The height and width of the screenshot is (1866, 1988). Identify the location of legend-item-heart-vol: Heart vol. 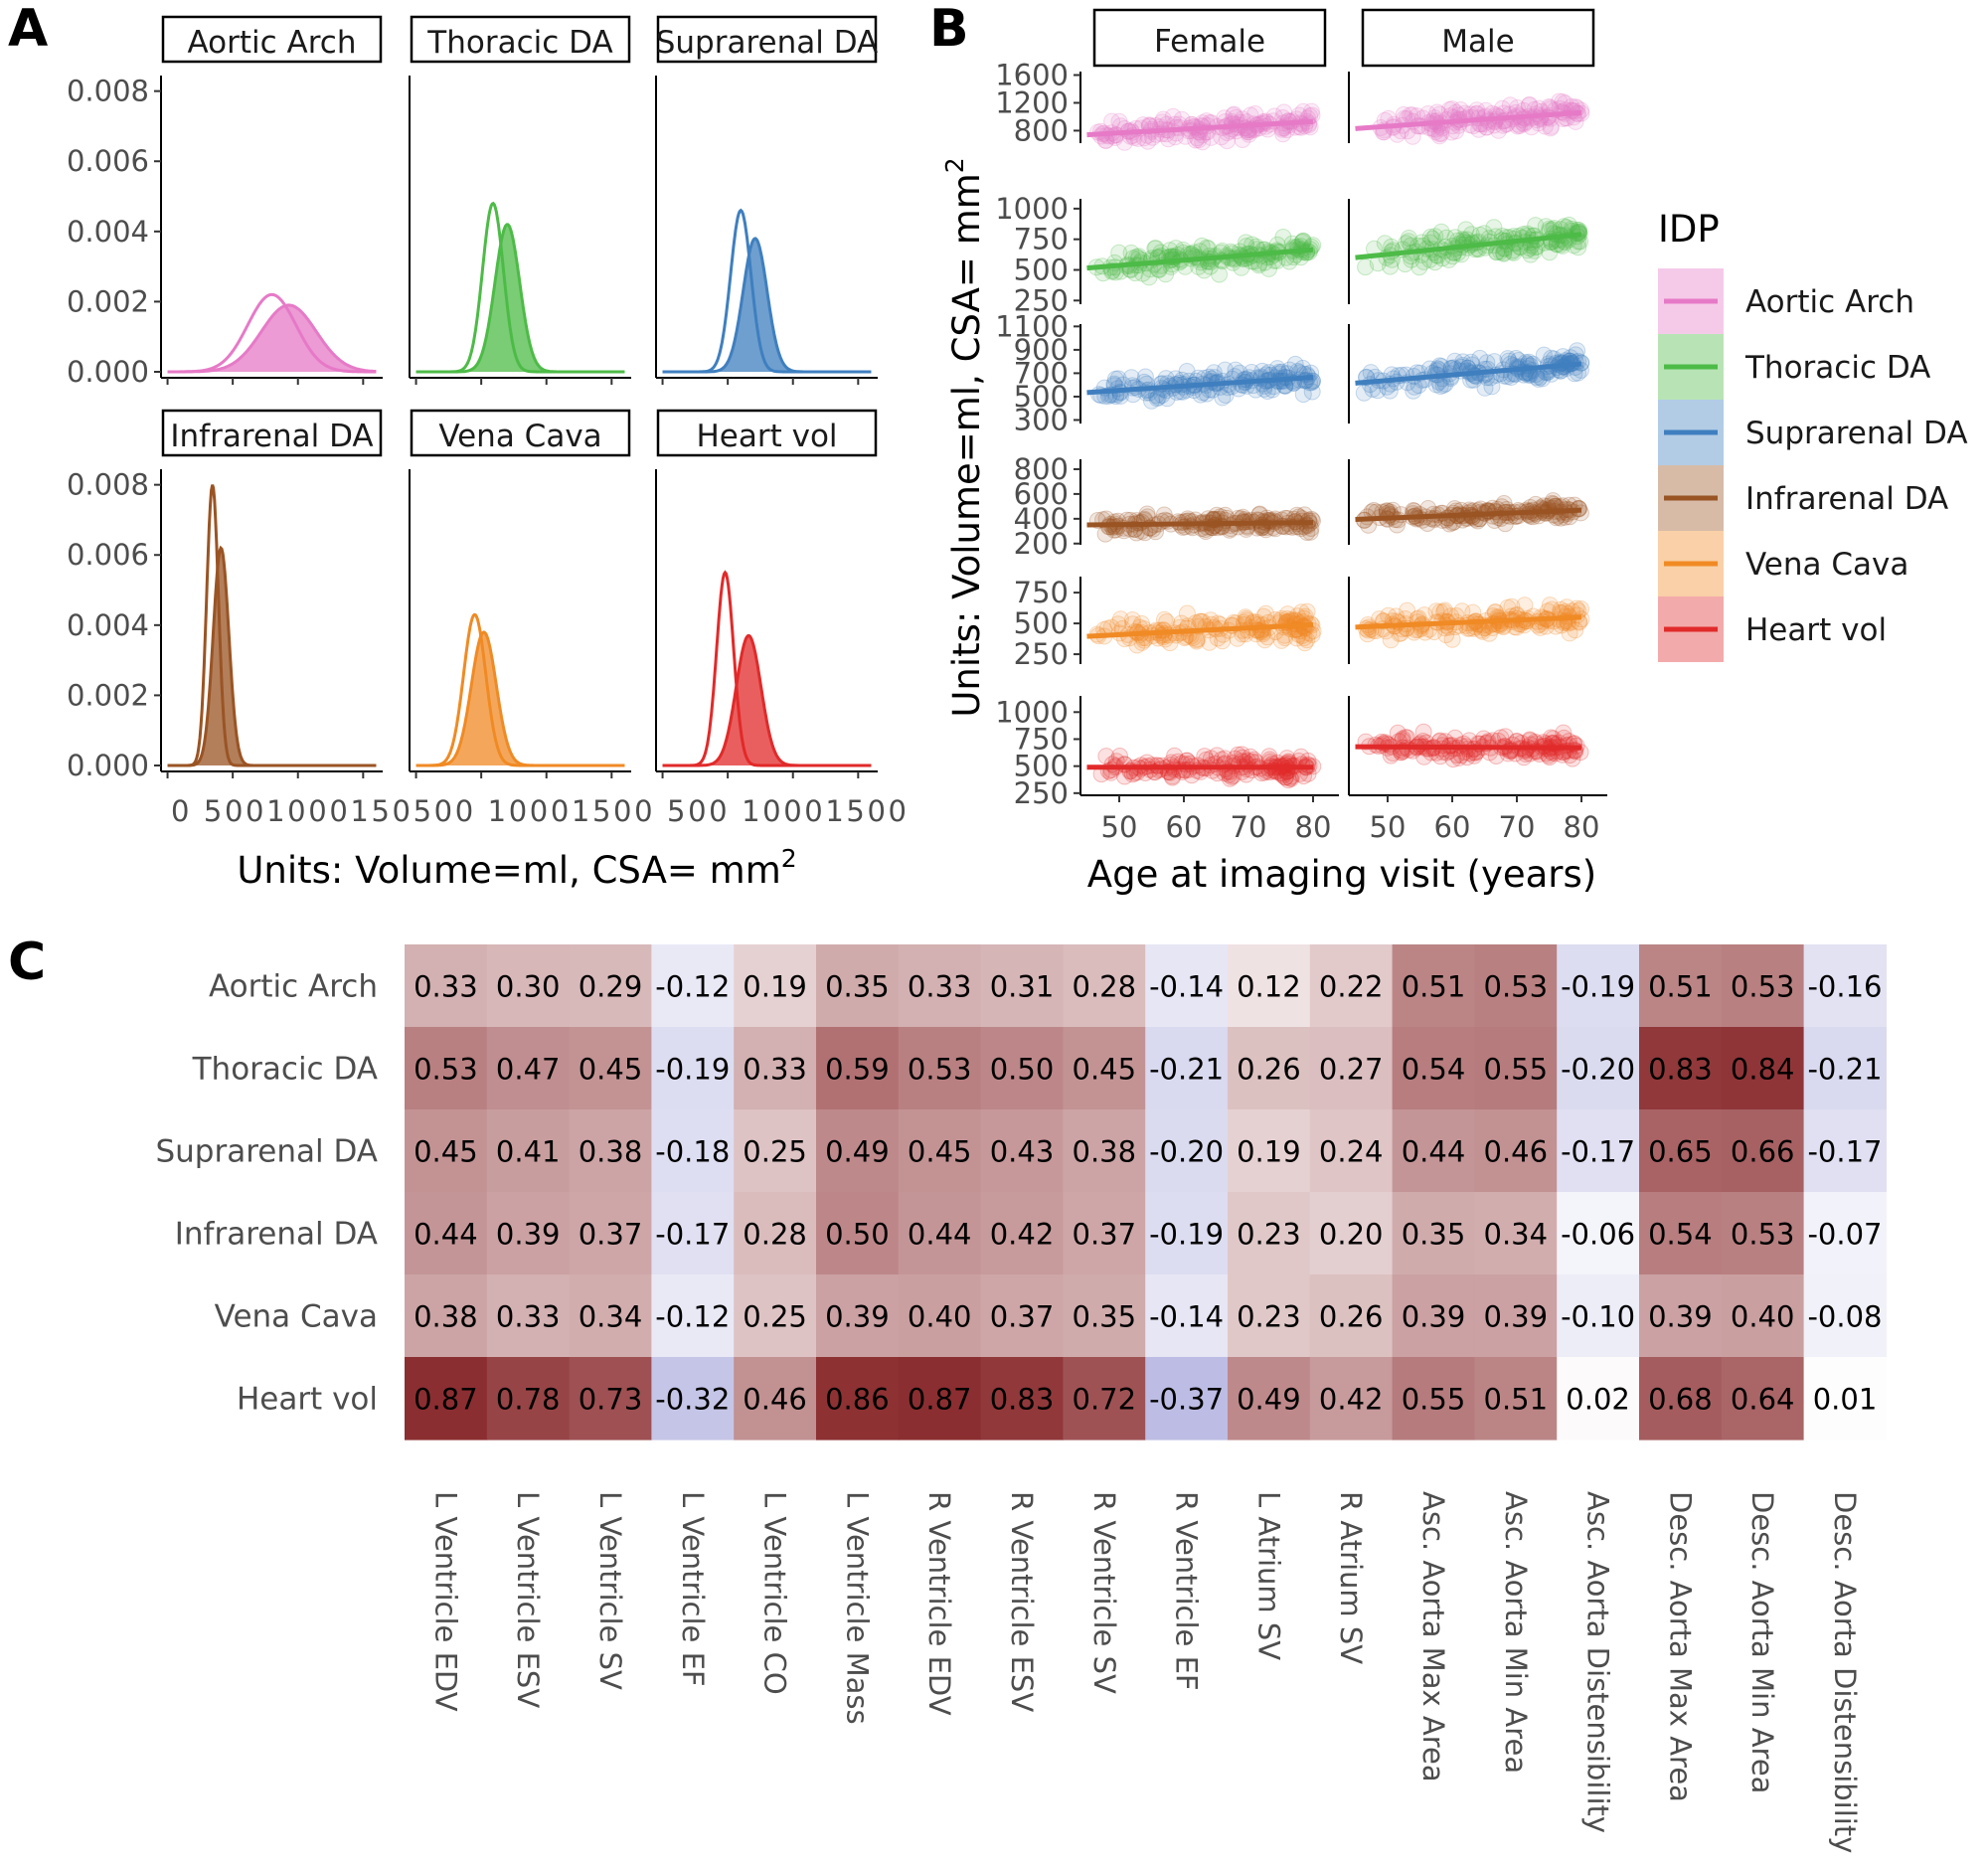
(1772, 629).